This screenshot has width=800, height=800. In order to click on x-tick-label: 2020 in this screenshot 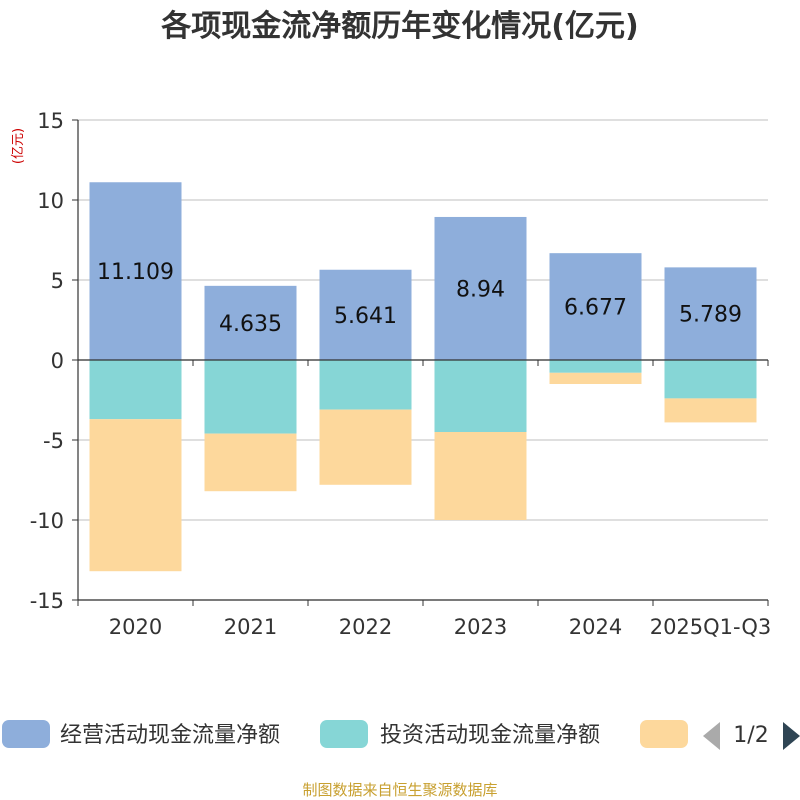, I will do `click(135, 627)`.